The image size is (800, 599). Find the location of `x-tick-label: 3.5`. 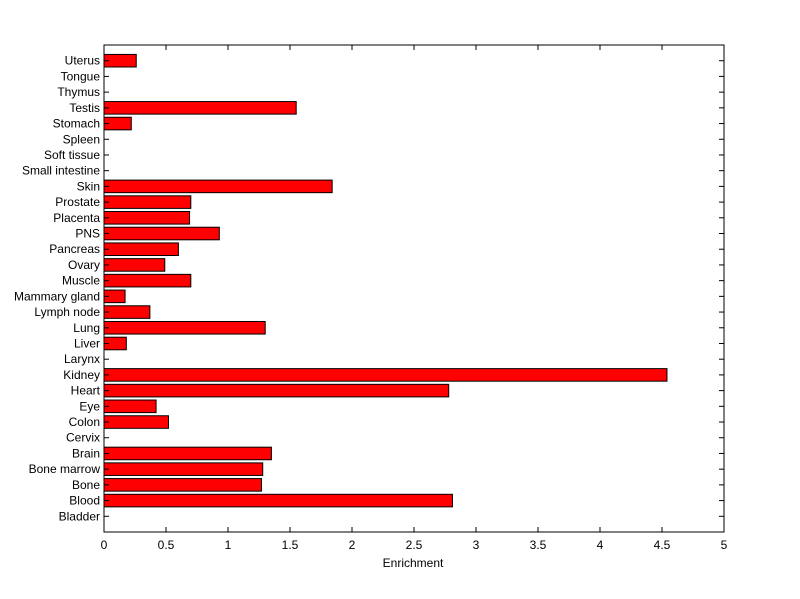

x-tick-label: 3.5 is located at coordinates (538, 545).